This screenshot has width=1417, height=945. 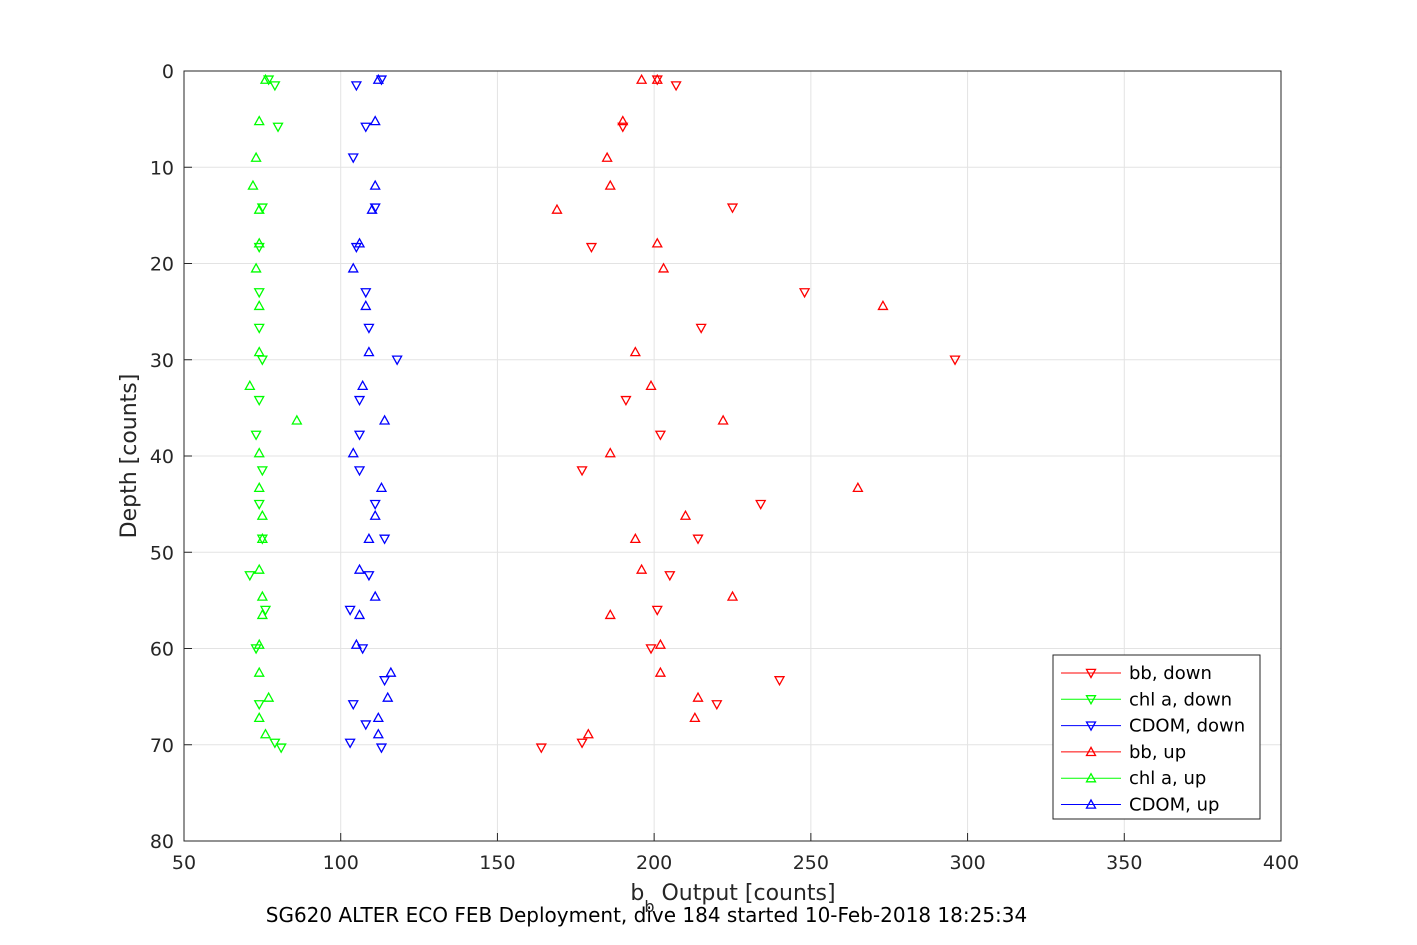 I want to click on x-axis-label-main: b, so click(x=637, y=893).